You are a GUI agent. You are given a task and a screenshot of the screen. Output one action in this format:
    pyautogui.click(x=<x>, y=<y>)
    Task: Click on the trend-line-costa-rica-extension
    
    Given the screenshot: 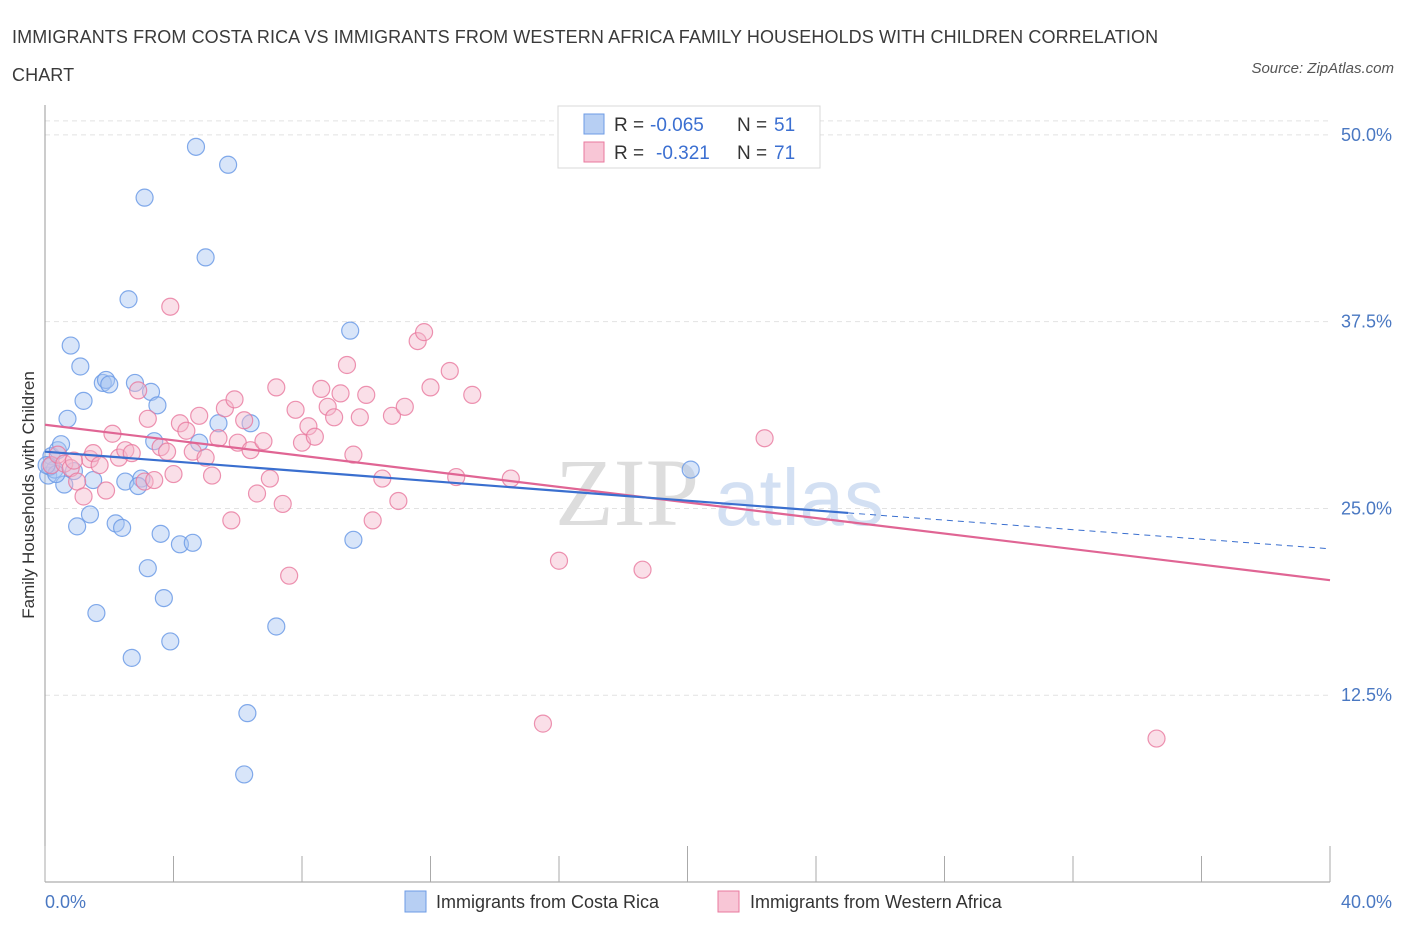 What is the action you would take?
    pyautogui.click(x=1089, y=531)
    